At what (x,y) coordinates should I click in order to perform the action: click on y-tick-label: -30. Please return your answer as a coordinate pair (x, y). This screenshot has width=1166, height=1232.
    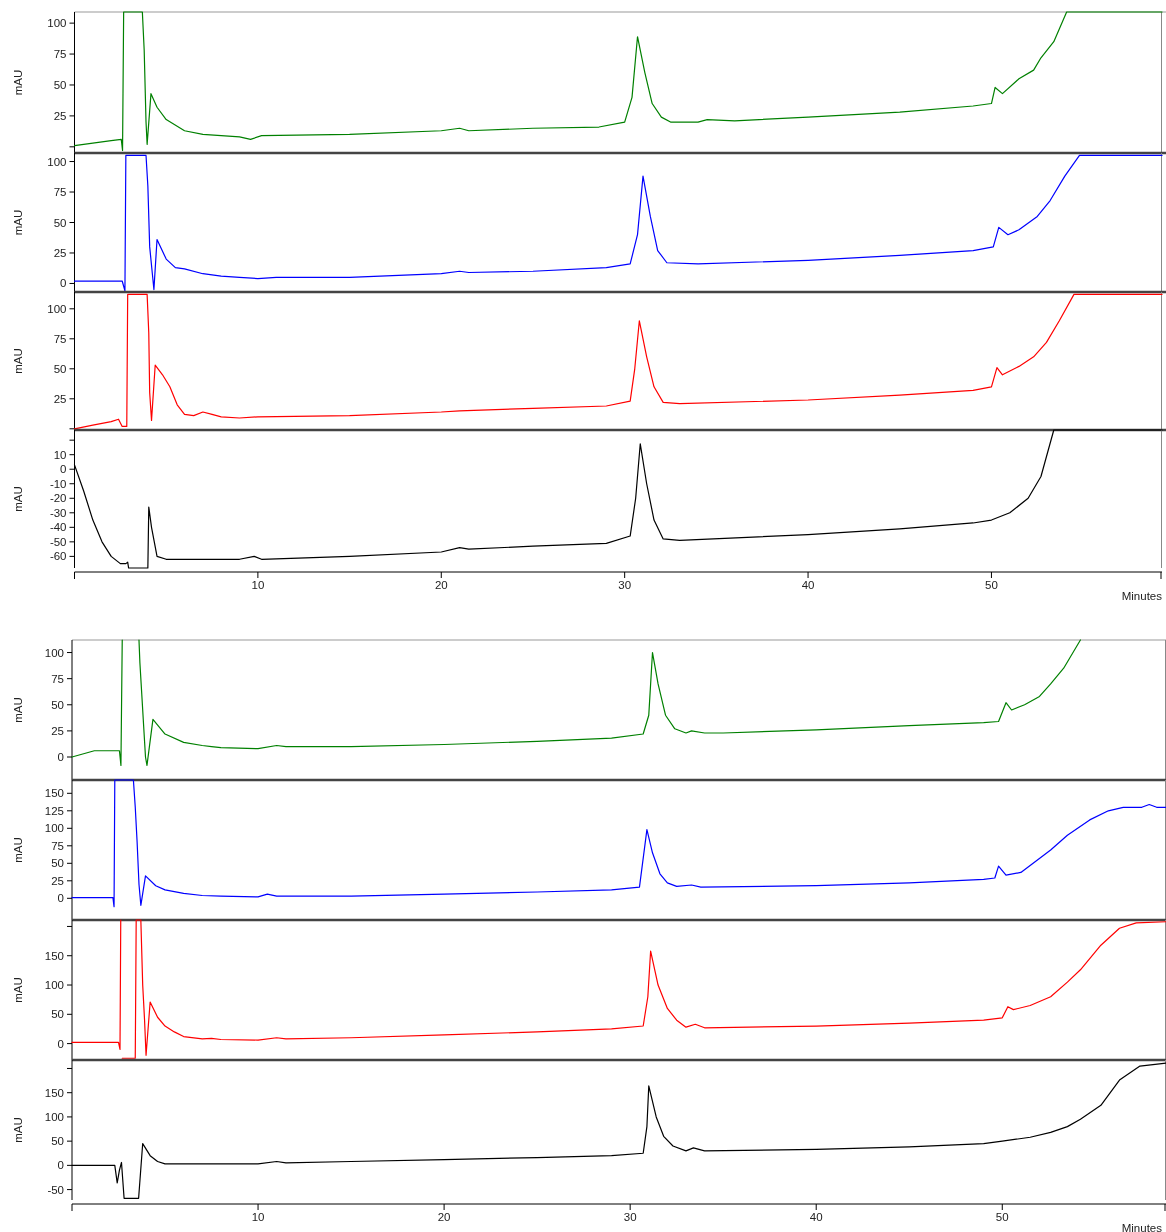
    Looking at the image, I should click on (58, 512).